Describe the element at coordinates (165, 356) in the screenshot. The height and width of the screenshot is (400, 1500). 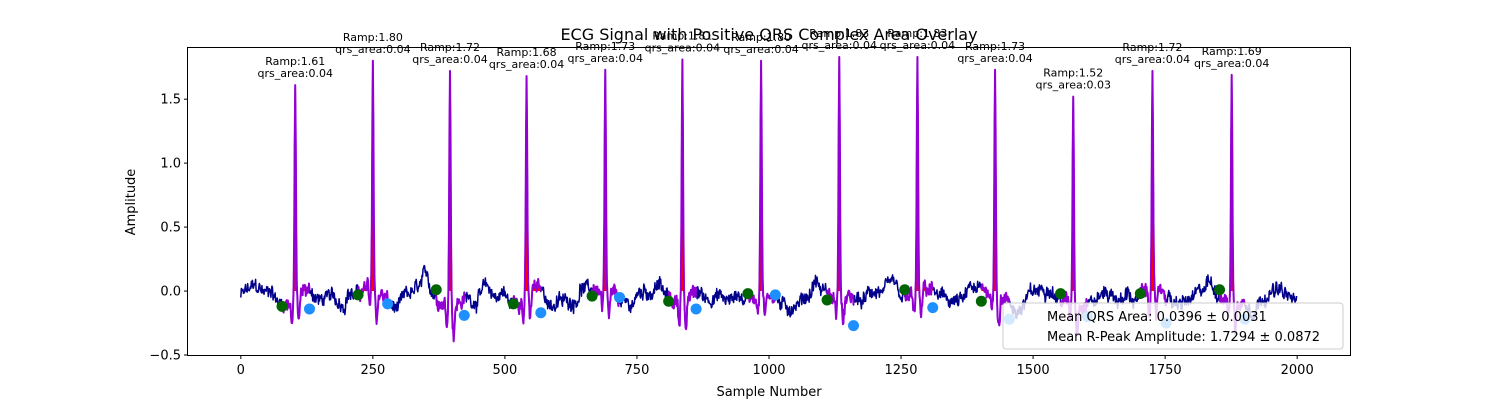
I see `y-tick-label-0: −0.5` at that location.